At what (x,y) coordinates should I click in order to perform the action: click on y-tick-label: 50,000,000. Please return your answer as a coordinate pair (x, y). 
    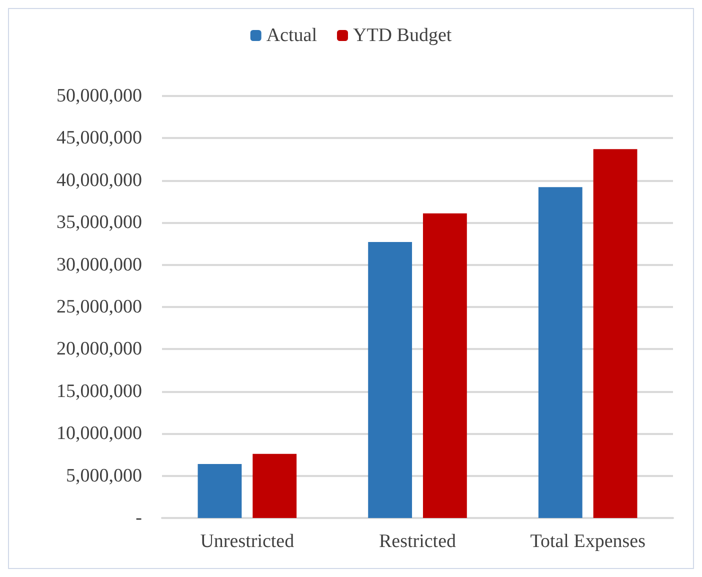
    Looking at the image, I should click on (99, 96).